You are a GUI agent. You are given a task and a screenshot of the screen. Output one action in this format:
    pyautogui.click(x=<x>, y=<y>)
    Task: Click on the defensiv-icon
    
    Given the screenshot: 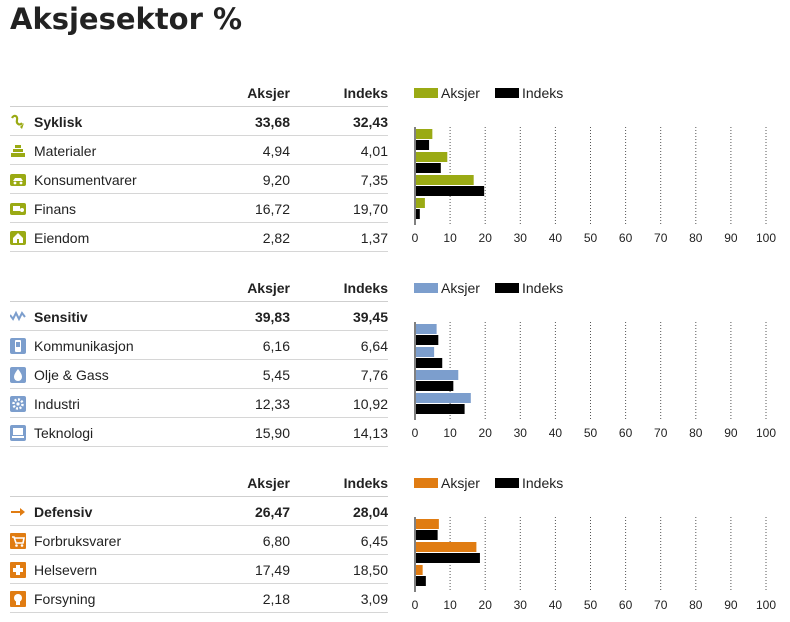 What is the action you would take?
    pyautogui.click(x=18, y=512)
    